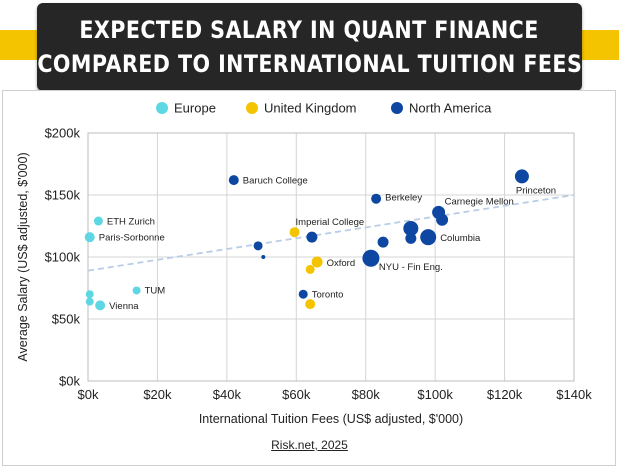 This screenshot has width=619, height=469. Describe the element at coordinates (574, 394) in the screenshot. I see `x-tick-label: $140k` at that location.